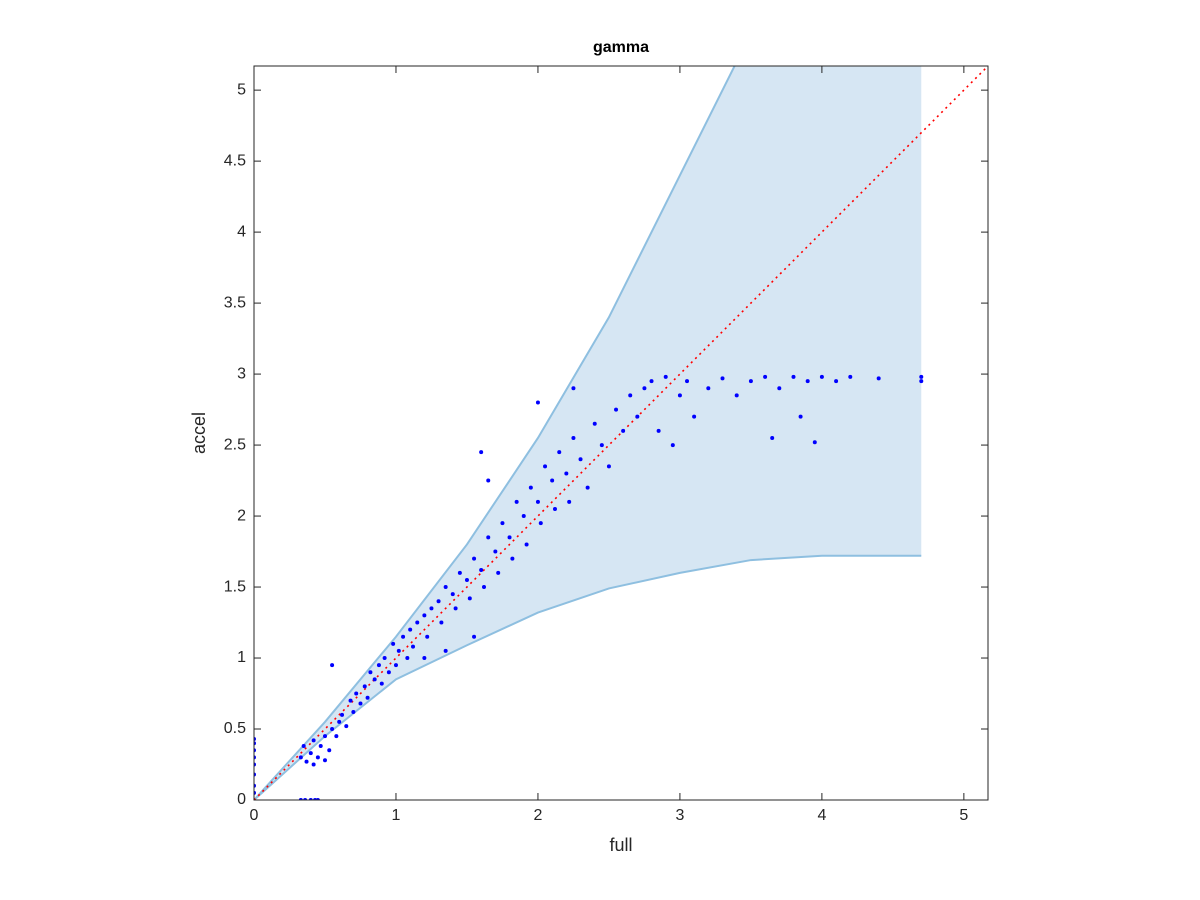  I want to click on x-tick-label: 3, so click(679, 815).